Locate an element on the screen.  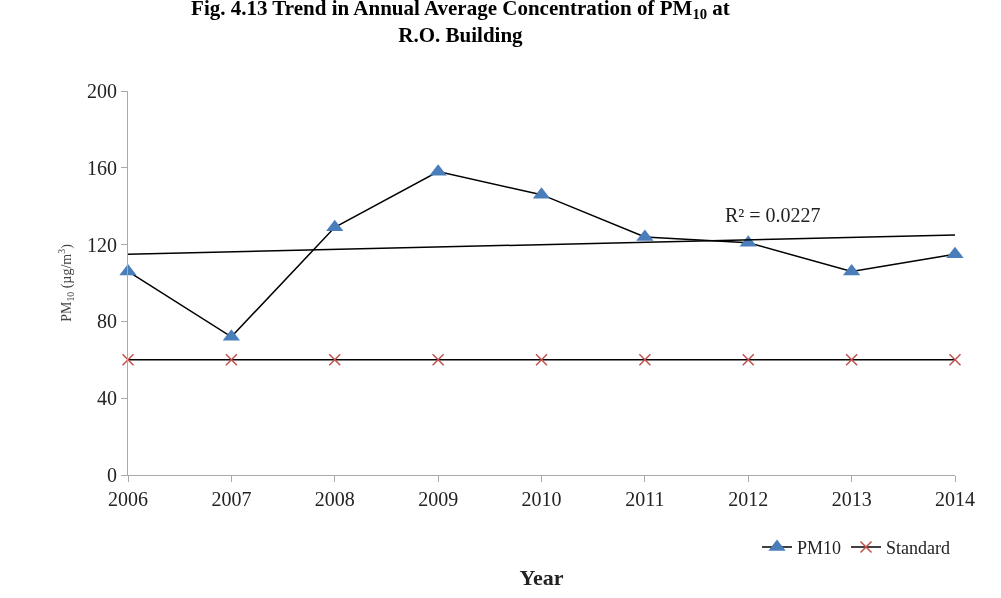
x-tick-label: 2008 is located at coordinates (334, 499).